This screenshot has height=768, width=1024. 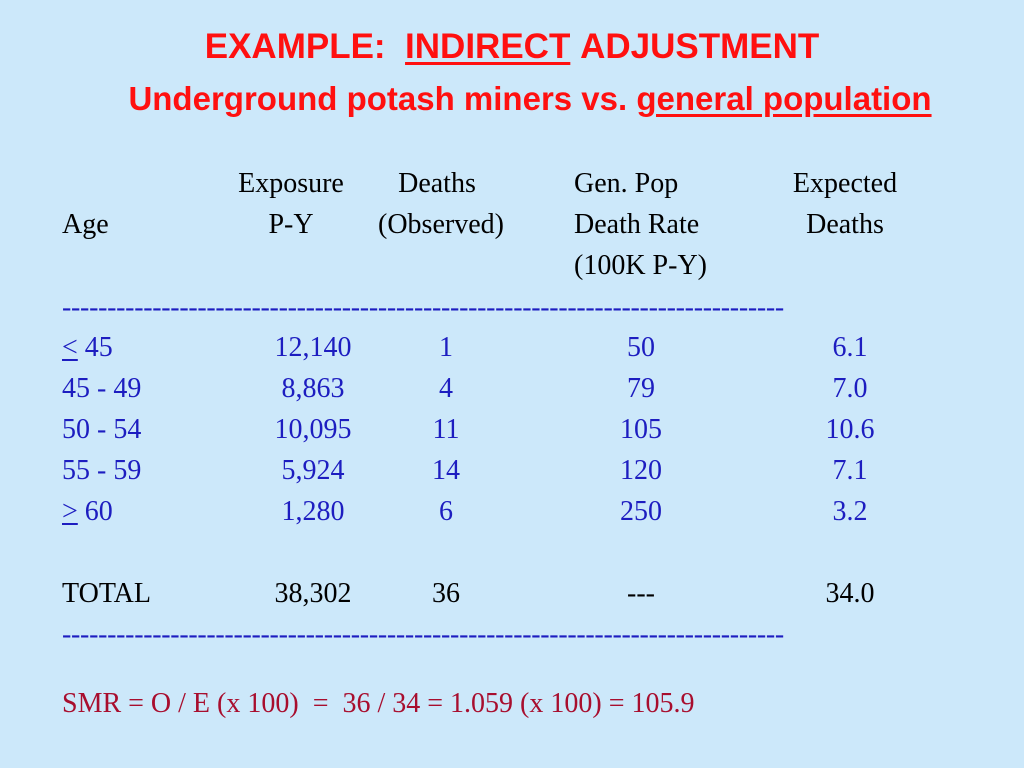 I want to click on cell-deaths: 11, so click(x=446, y=429).